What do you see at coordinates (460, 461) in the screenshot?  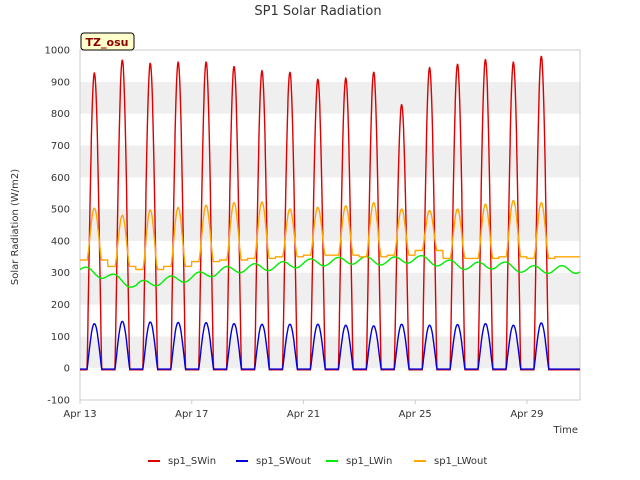 I see `legend-label: sp1_LWout` at bounding box center [460, 461].